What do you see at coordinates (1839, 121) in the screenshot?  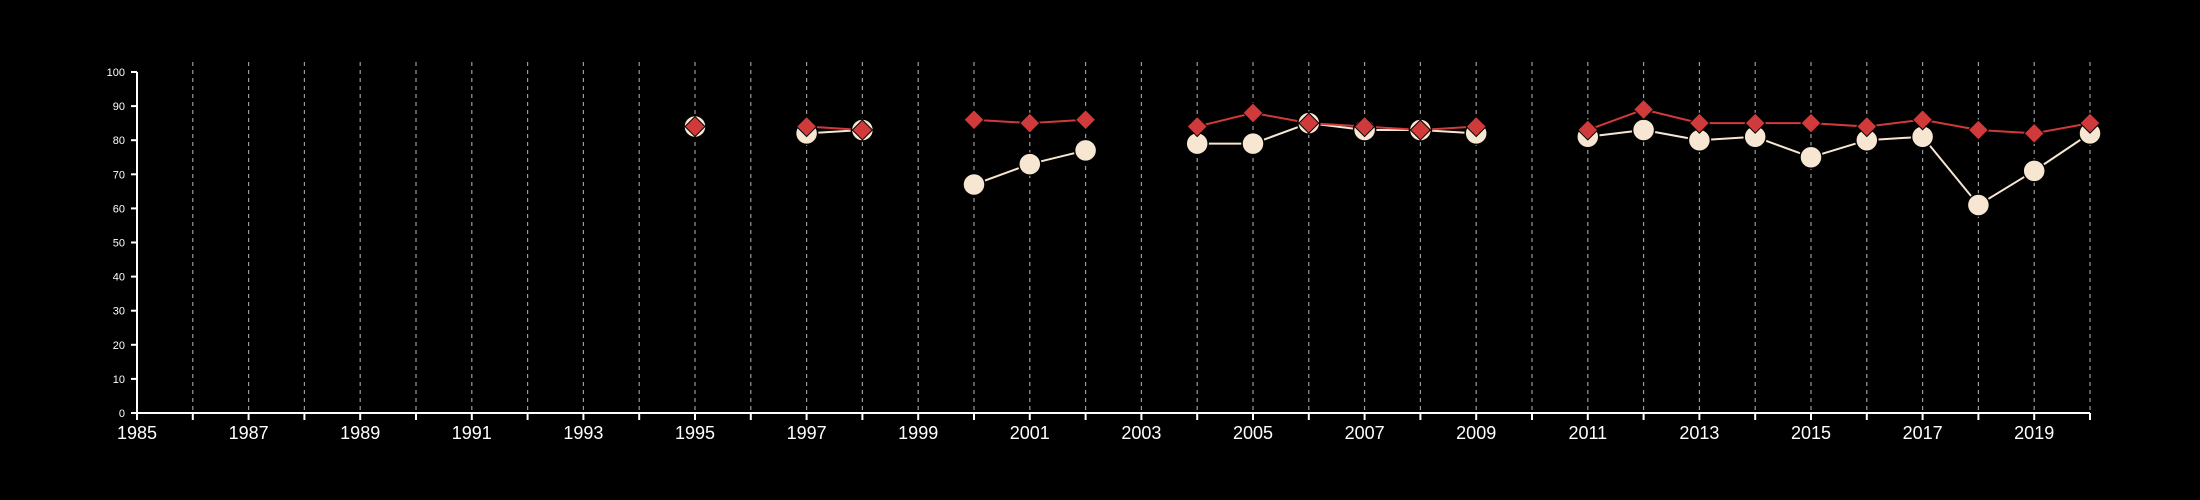 I see `series-diamond-line-segment` at bounding box center [1839, 121].